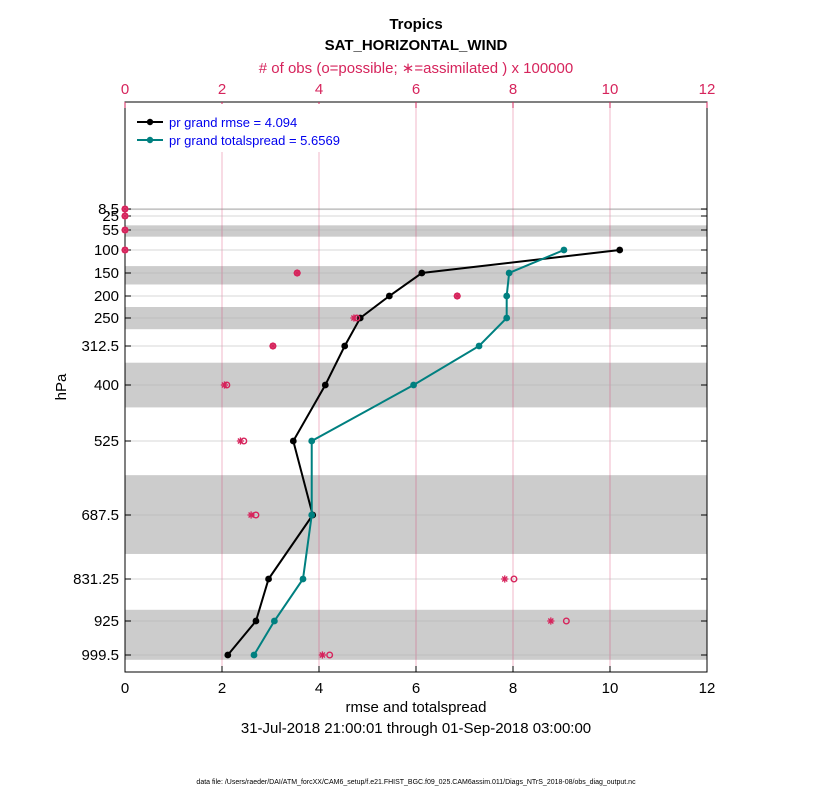  I want to click on y-tick-label: 999.5, so click(100, 655).